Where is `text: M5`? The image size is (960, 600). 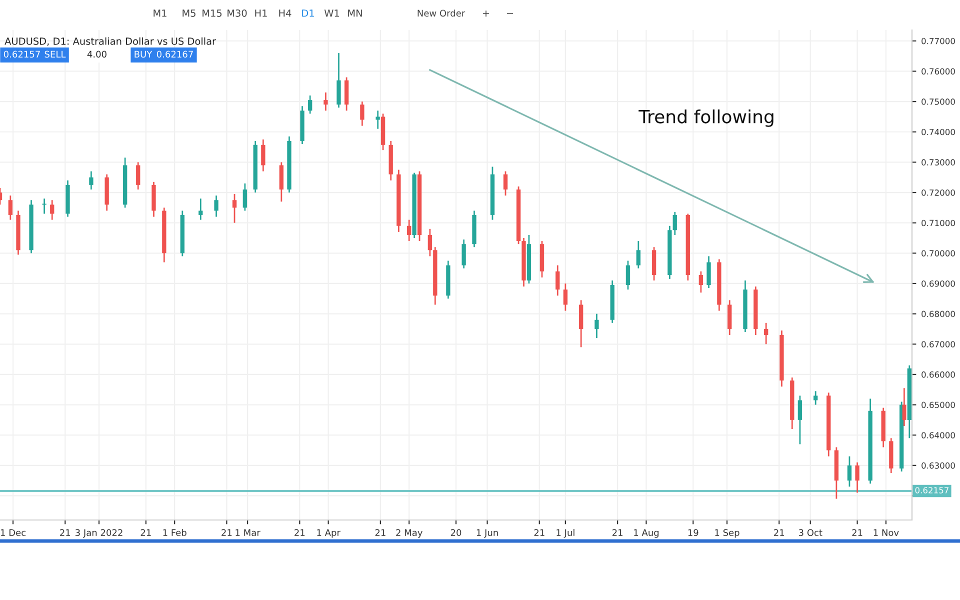
text: M5 is located at coordinates (189, 13).